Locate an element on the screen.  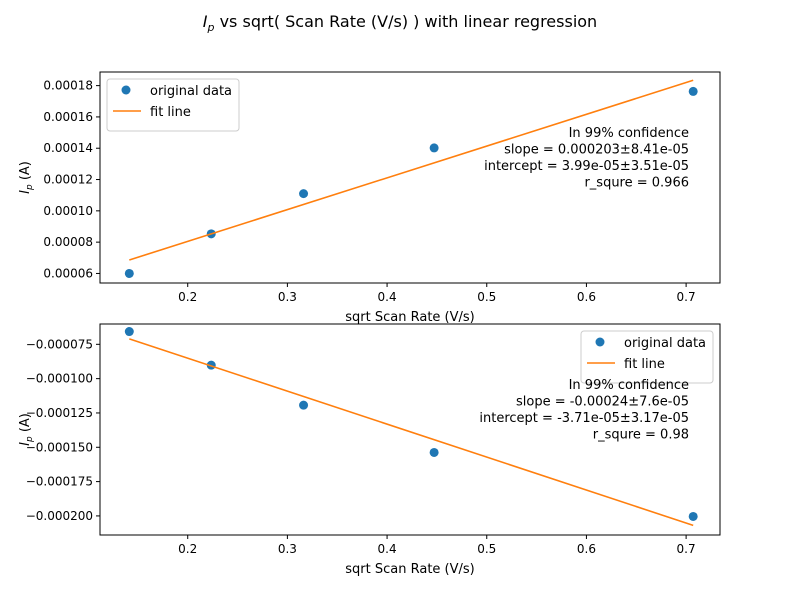
regression-annotation-line: slope = -0.00024±7.6e-05 is located at coordinates (602, 402).